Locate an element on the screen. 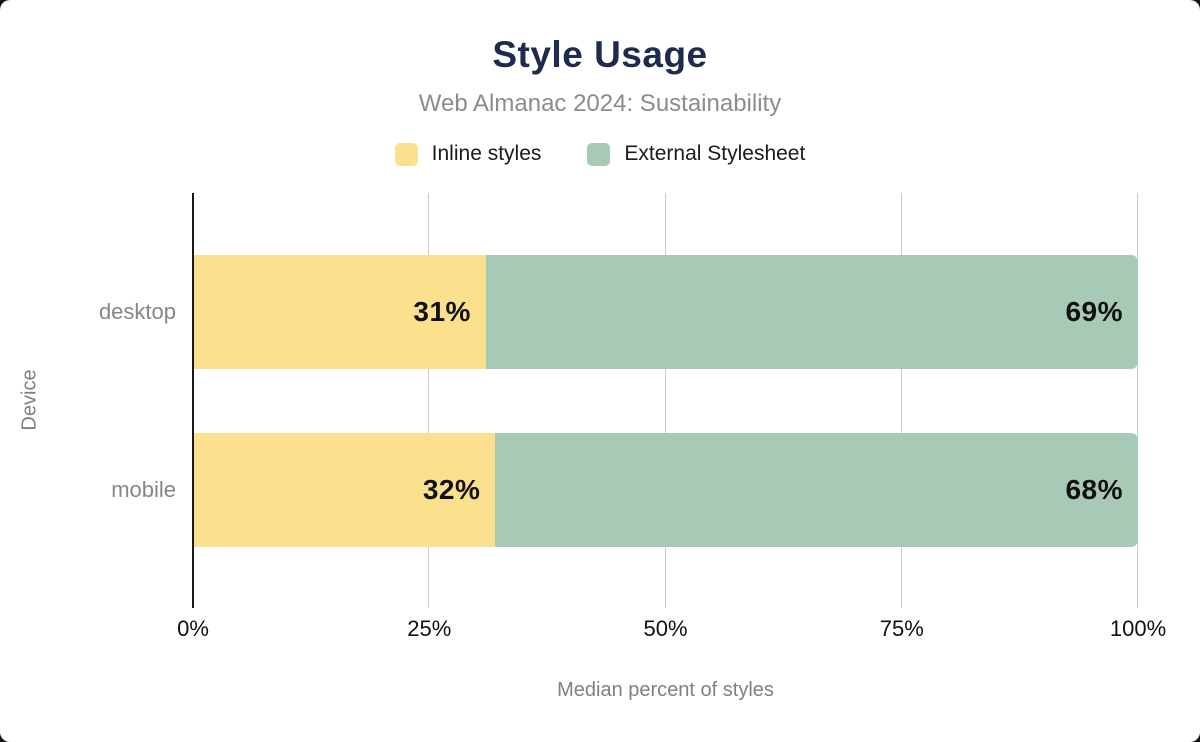 Image resolution: width=1200 pixels, height=742 pixels. chart-subtitle: Web Almanac 2024: Sustainability is located at coordinates (600, 103).